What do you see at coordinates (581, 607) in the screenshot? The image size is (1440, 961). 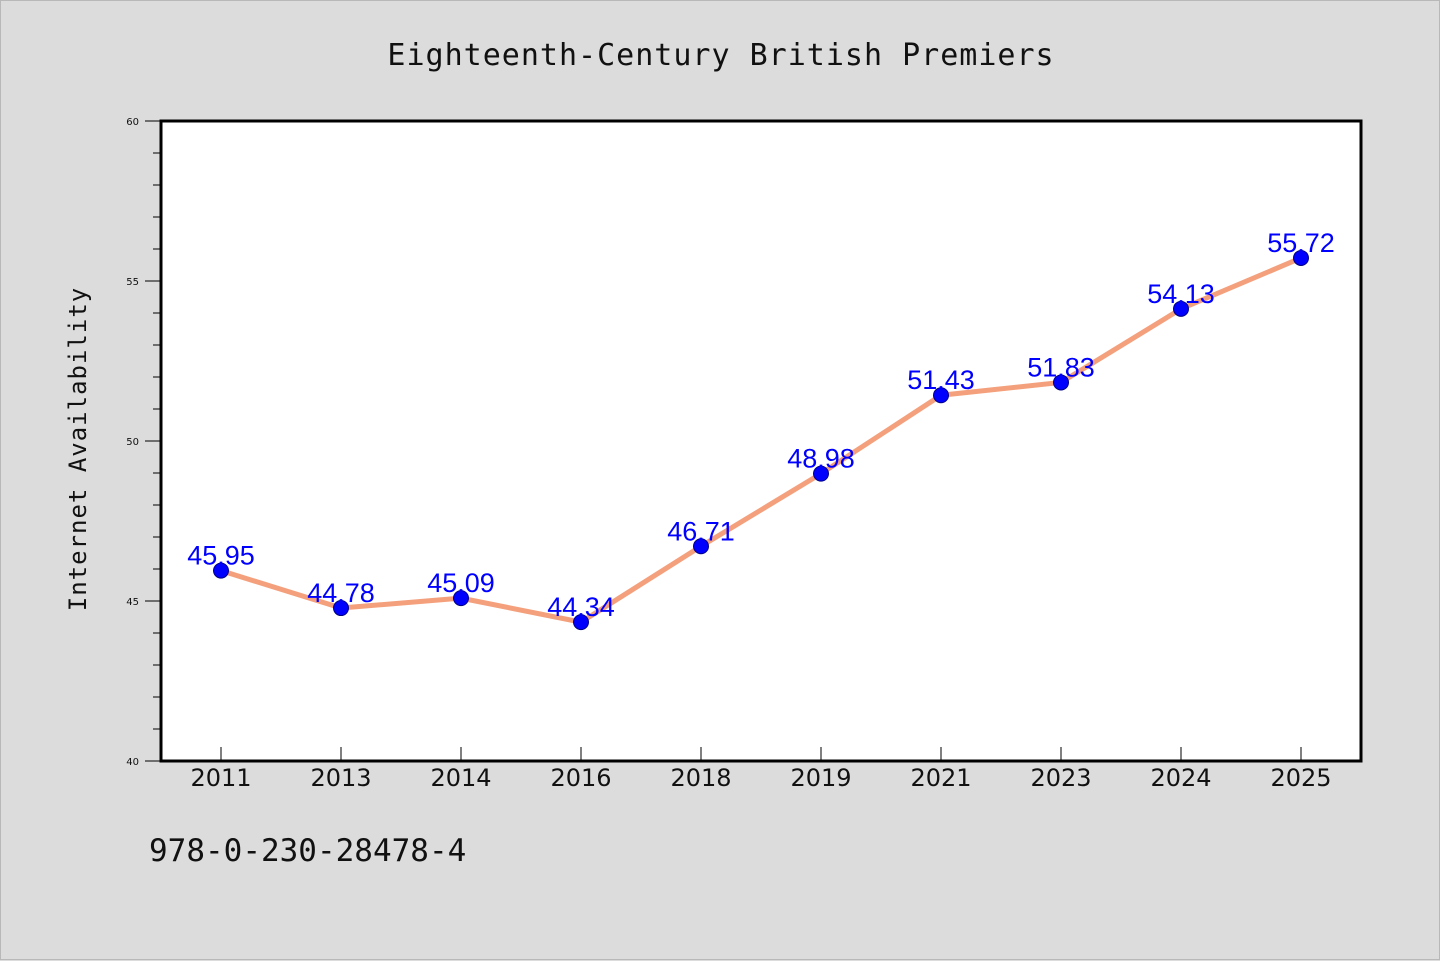 I see `data-label: 44.34` at bounding box center [581, 607].